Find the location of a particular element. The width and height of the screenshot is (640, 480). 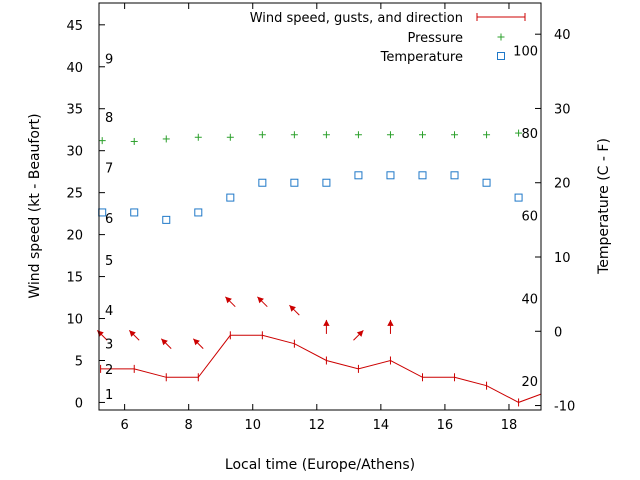

y2-tick-label: 20 is located at coordinates (562, 184).